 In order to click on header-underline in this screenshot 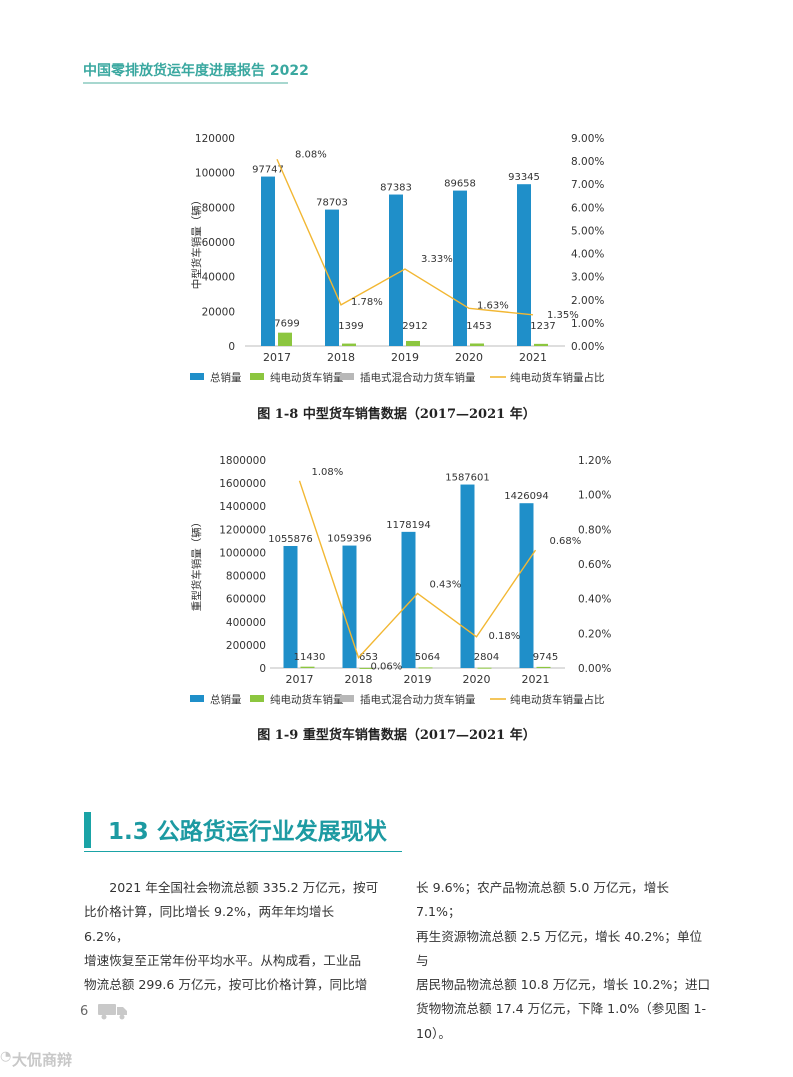, I will do `click(185, 83)`.